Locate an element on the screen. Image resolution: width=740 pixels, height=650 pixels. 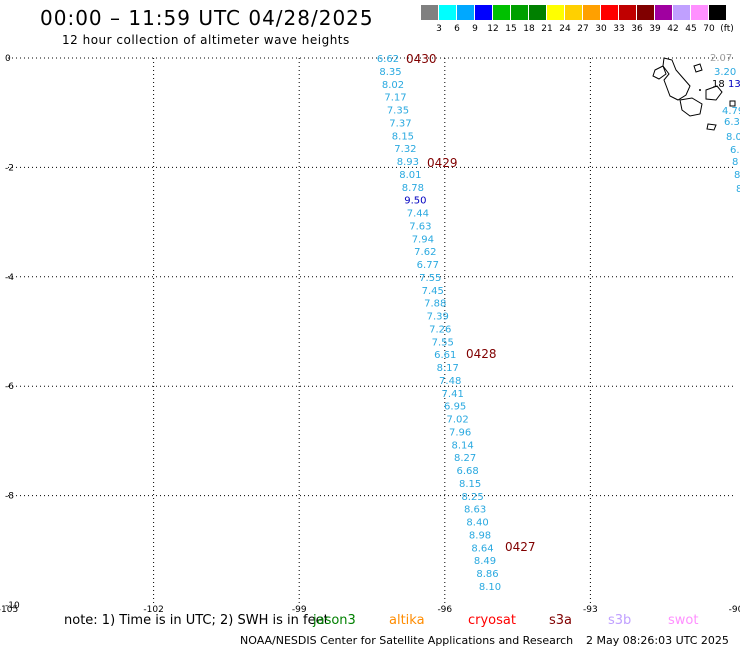
page-title: 00:00 – 11:59 UTC 04/28/2025 is located at coordinates (207, 18).